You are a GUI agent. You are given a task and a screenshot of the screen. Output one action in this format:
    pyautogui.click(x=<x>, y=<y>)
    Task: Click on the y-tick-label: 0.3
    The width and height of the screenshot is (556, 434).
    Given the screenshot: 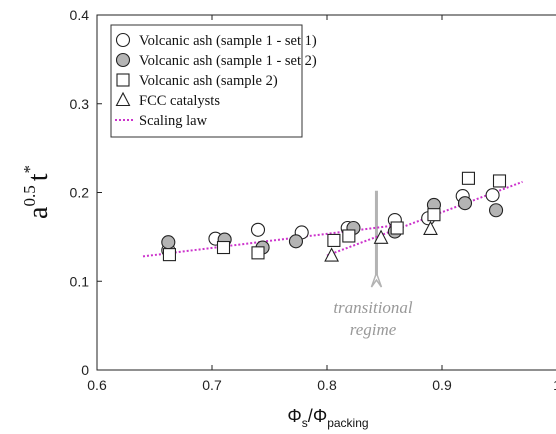 What is the action you would take?
    pyautogui.click(x=80, y=104)
    